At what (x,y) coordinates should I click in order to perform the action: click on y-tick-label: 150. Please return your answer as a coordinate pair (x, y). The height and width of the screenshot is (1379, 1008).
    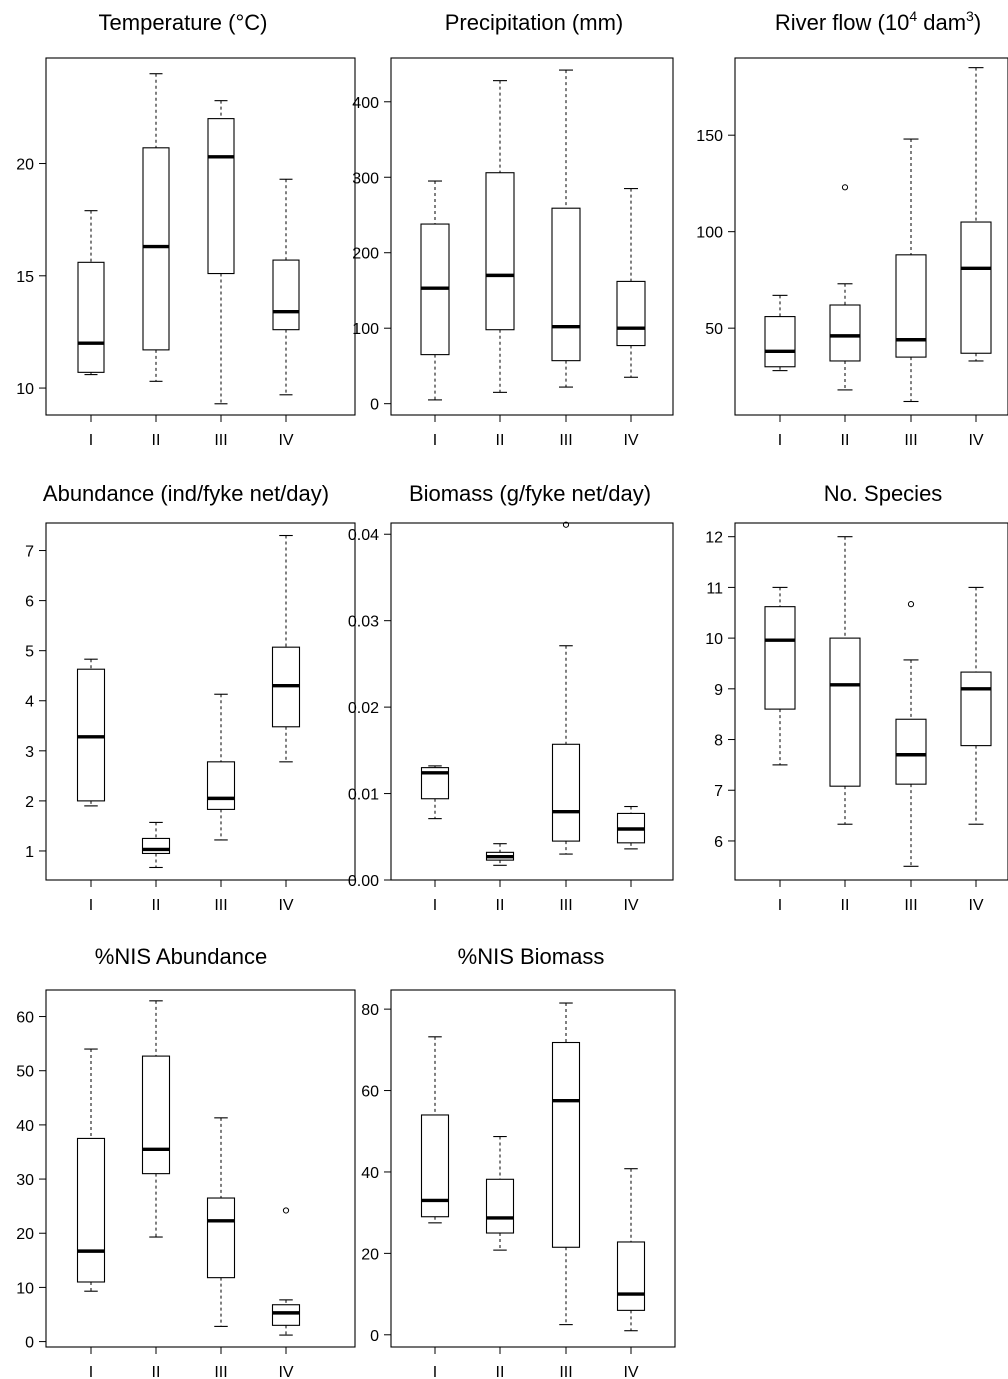
    Looking at the image, I should click on (709, 136).